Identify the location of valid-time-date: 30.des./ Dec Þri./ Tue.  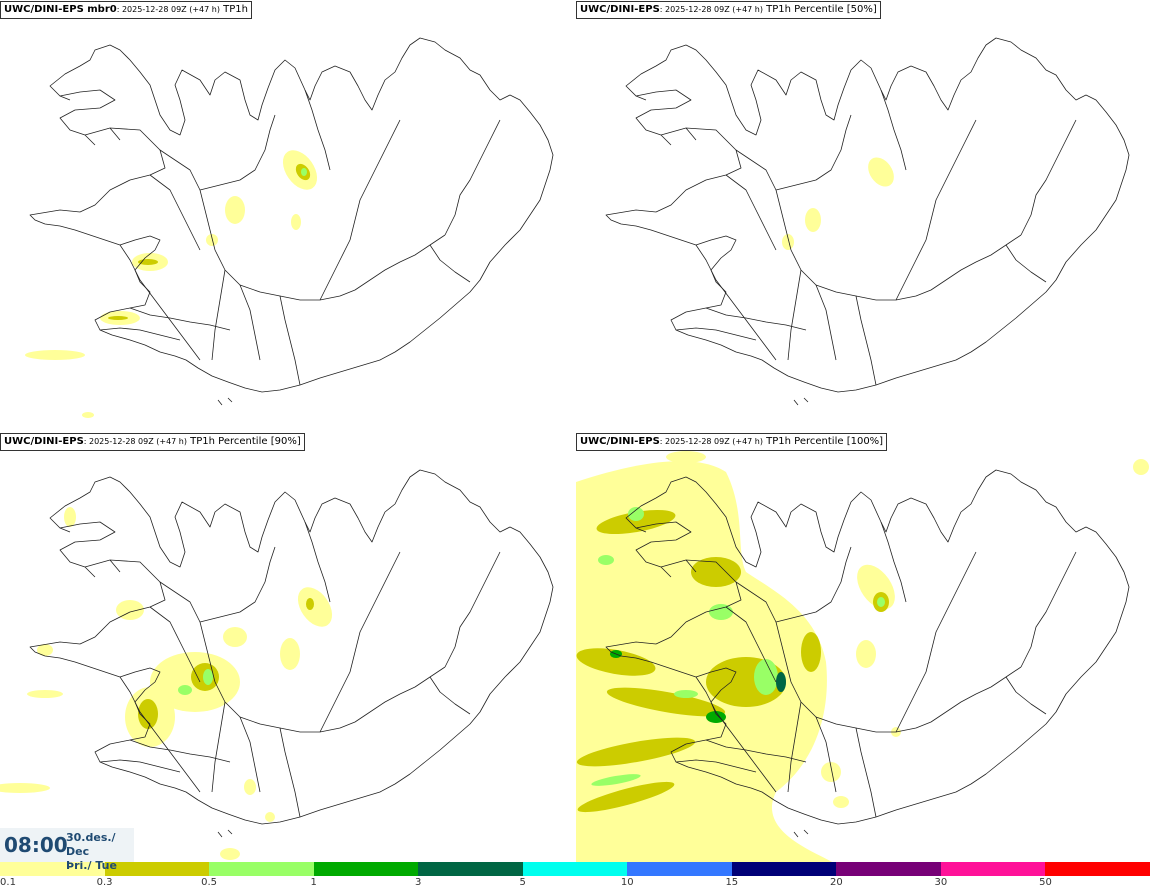
(100, 852).